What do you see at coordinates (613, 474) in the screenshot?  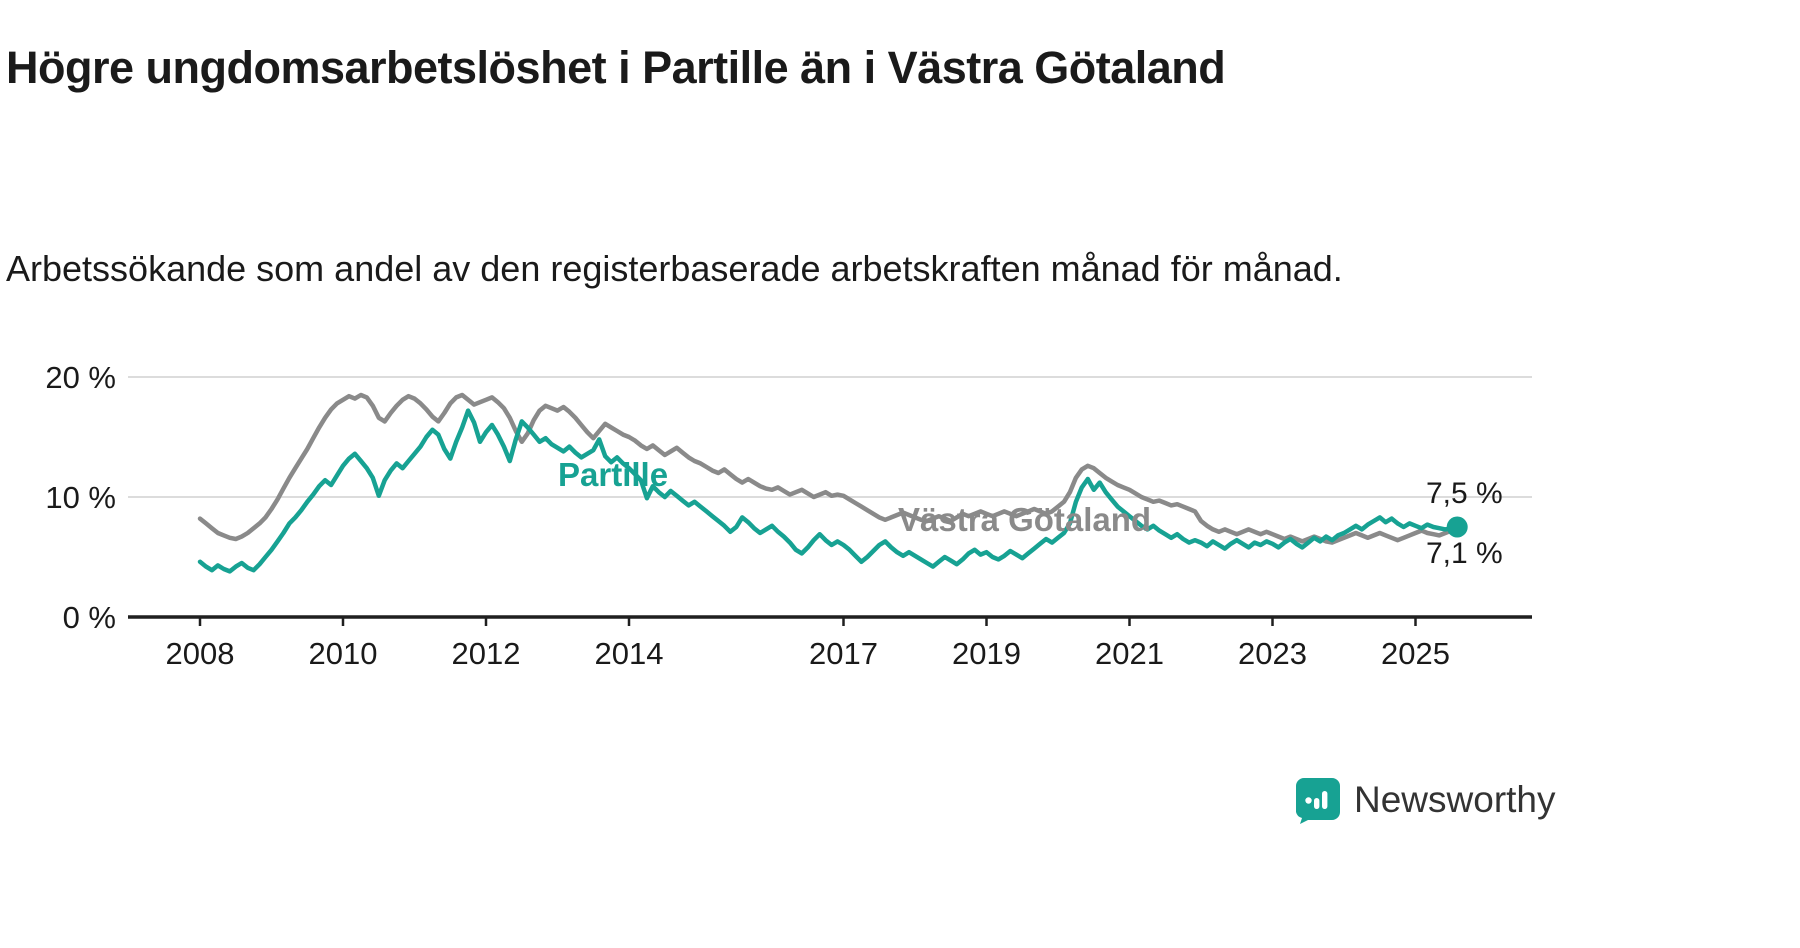 I see `series-label-partille: Partille` at bounding box center [613, 474].